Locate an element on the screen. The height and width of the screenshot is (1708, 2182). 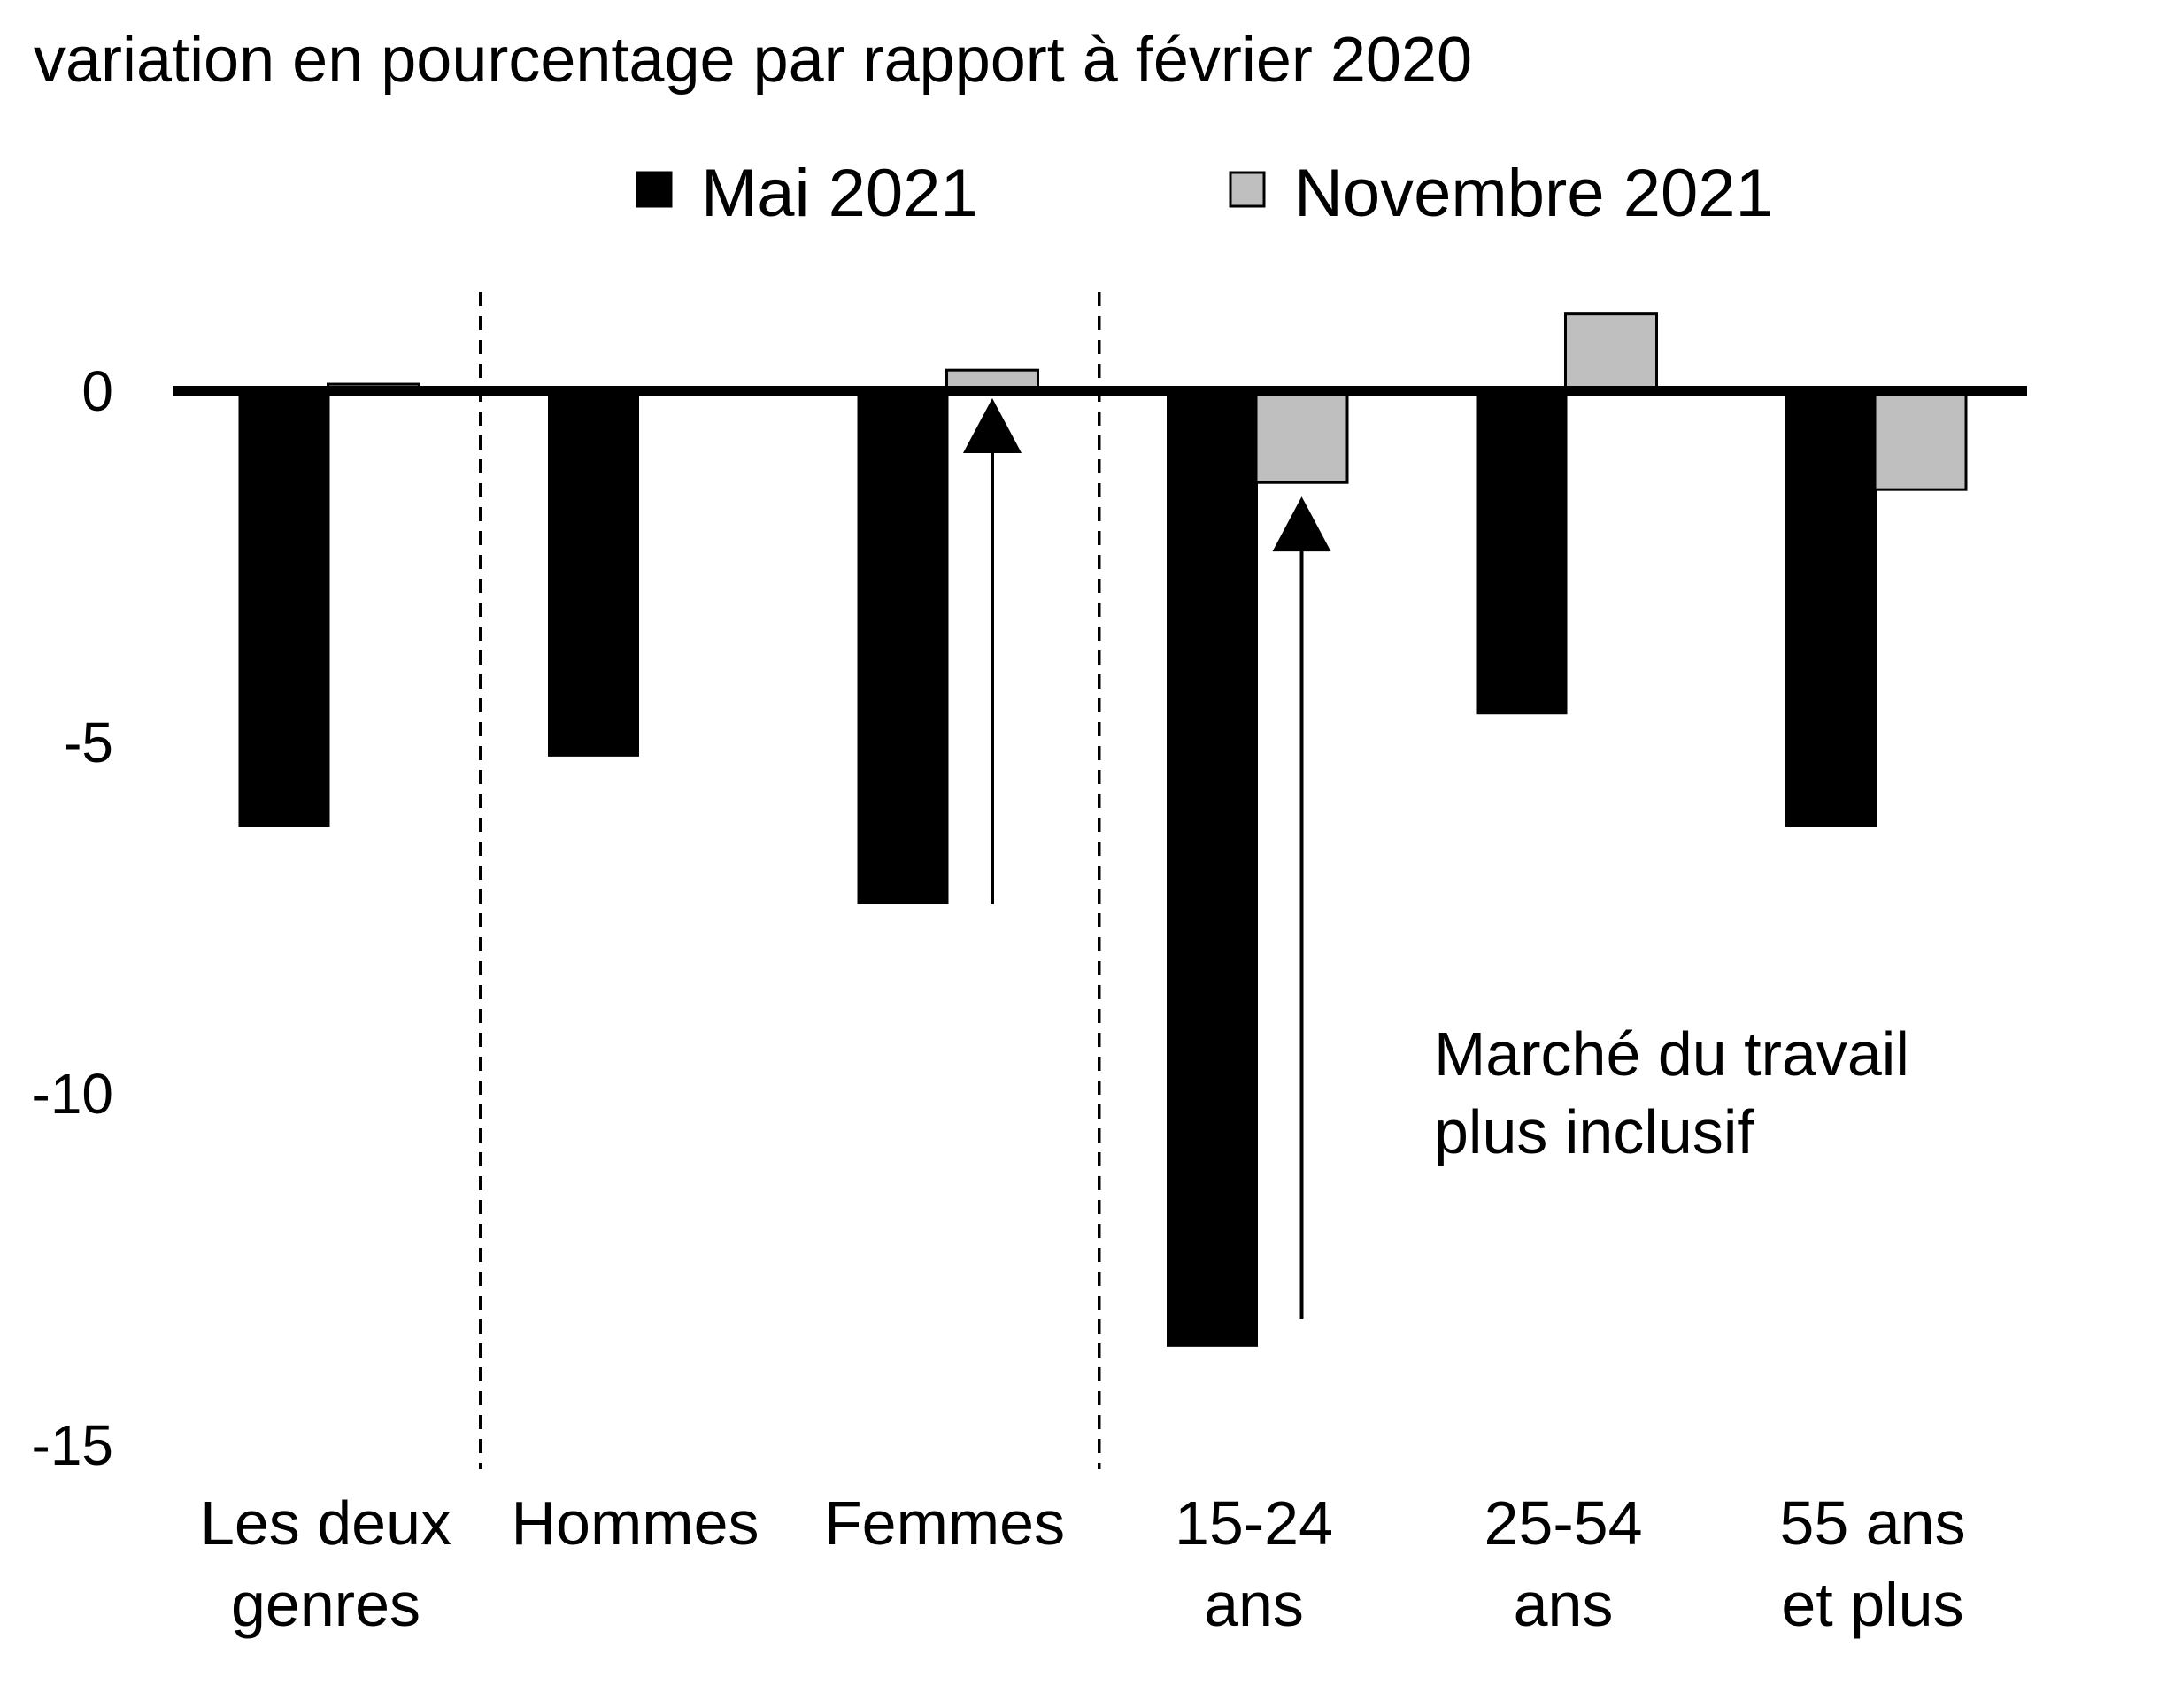
legend-label: Novembre 2021 is located at coordinates (1533, 193).